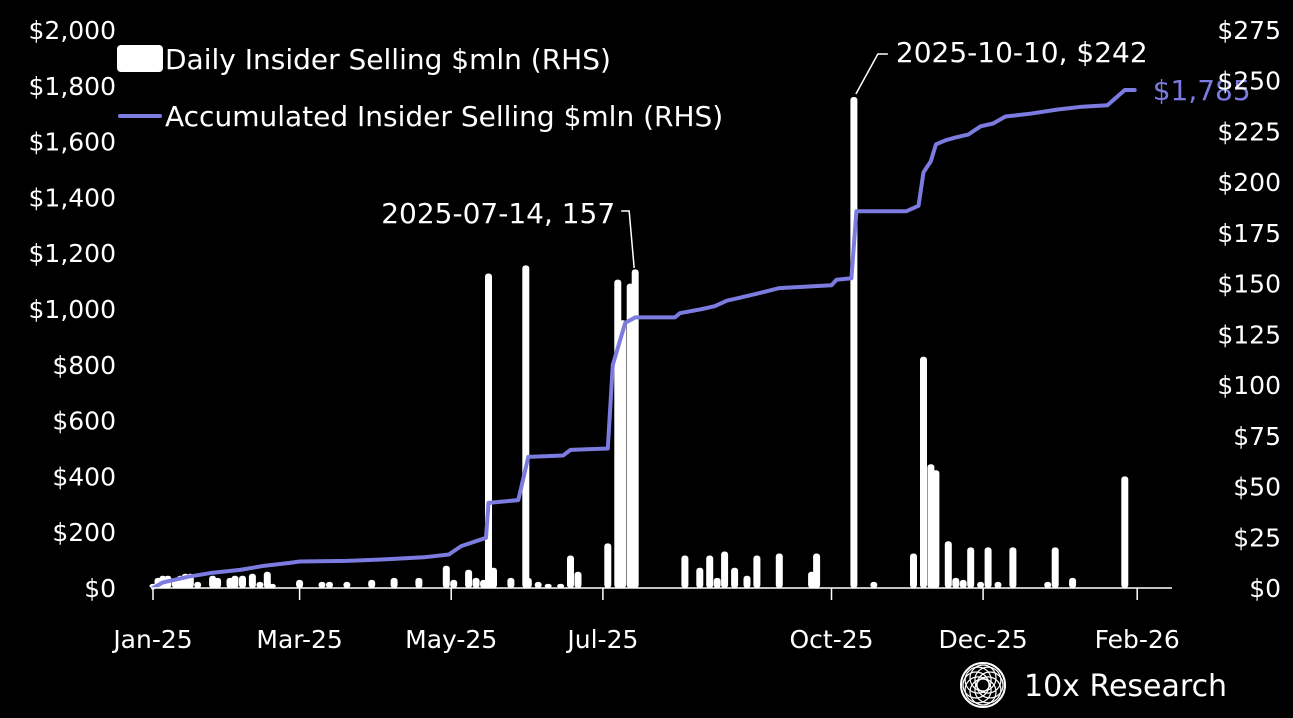 The height and width of the screenshot is (718, 1293). What do you see at coordinates (72, 142) in the screenshot?
I see `y-left-tick-label: $1,600` at bounding box center [72, 142].